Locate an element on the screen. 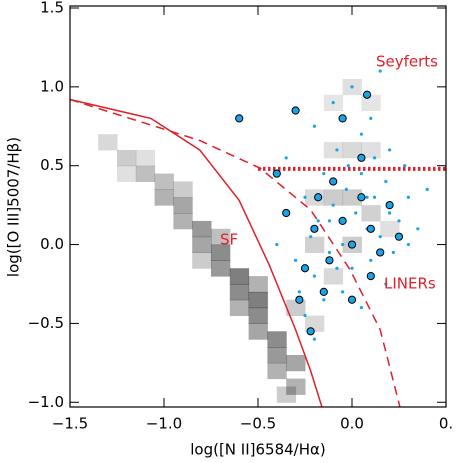  annotation: LINERs is located at coordinates (410, 284).